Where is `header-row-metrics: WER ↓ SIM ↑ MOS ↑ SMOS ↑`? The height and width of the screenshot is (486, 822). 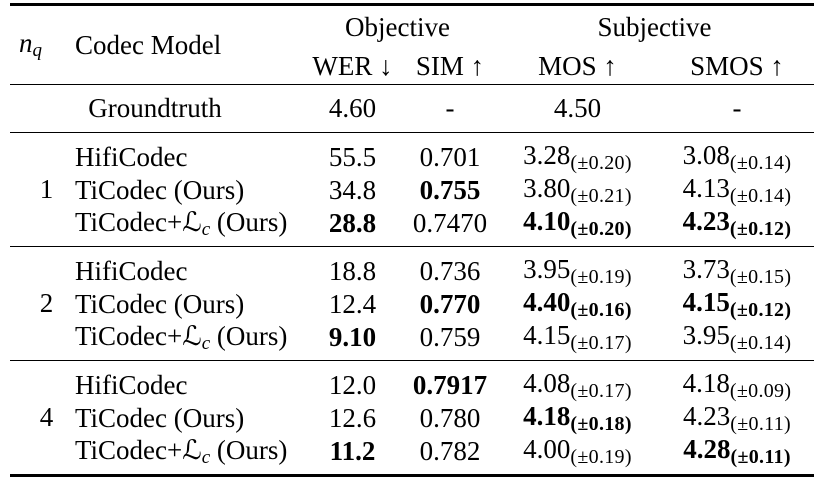
header-row-metrics: WER ↓ SIM ↑ MOS ↑ SMOS ↑ is located at coordinates (412, 66).